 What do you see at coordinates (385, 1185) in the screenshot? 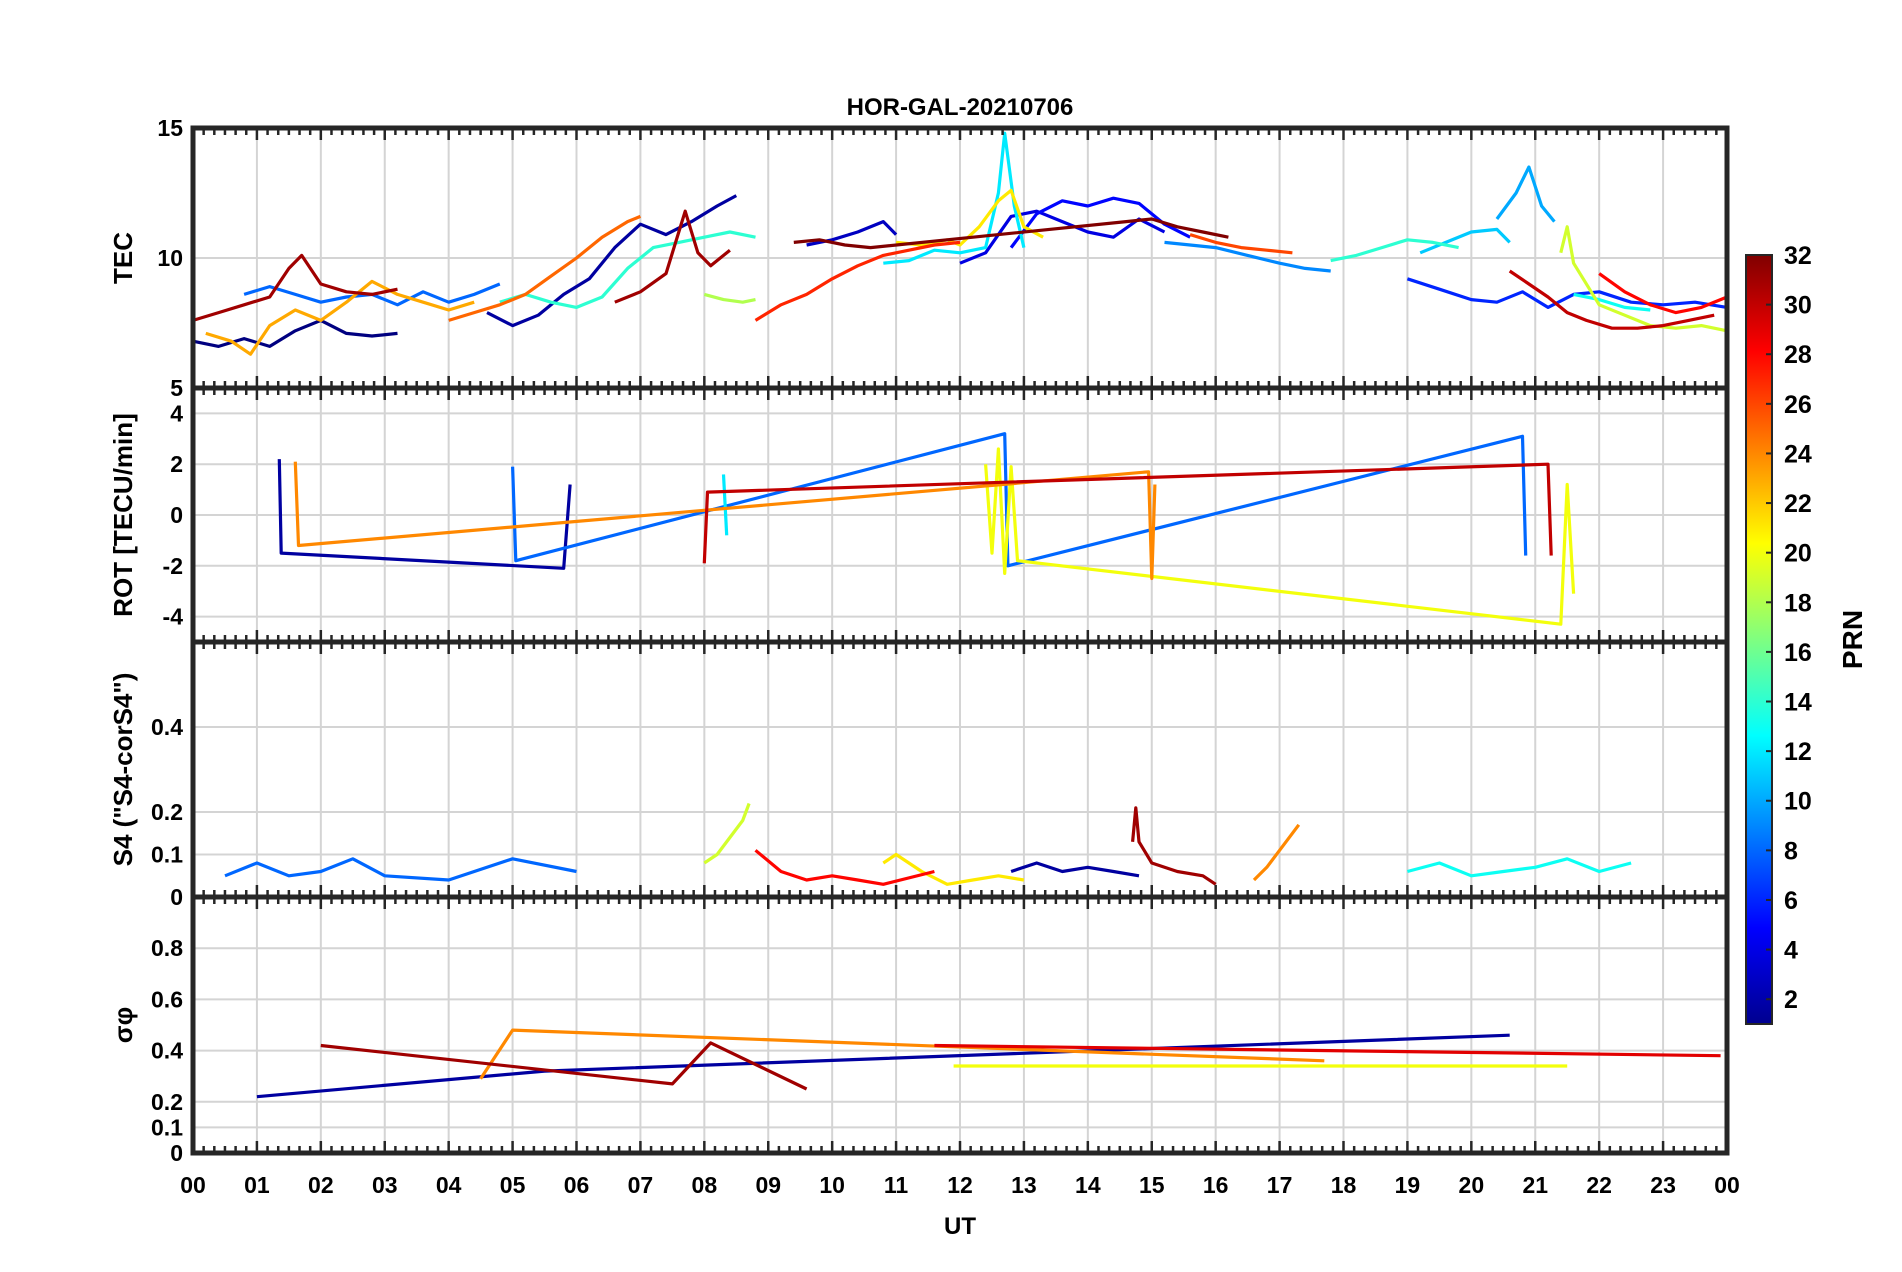
I see `x-tick-label: 03` at bounding box center [385, 1185].